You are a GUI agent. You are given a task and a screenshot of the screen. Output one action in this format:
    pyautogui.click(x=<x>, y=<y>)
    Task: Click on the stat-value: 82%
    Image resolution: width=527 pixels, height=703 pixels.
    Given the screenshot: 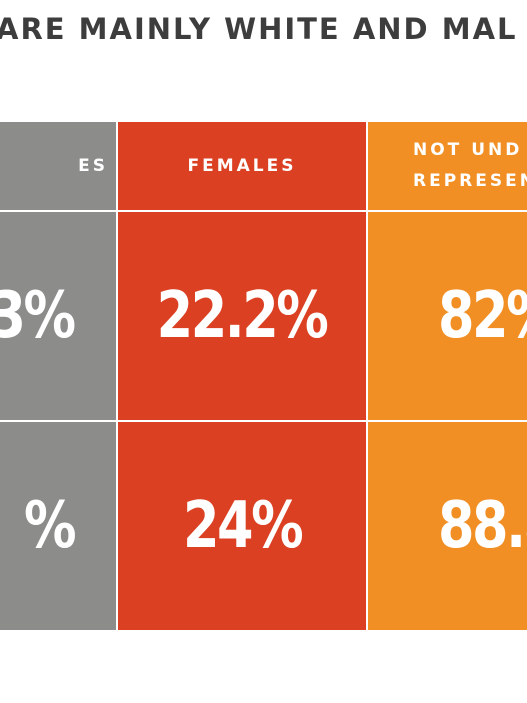 What is the action you would take?
    pyautogui.click(x=482, y=316)
    